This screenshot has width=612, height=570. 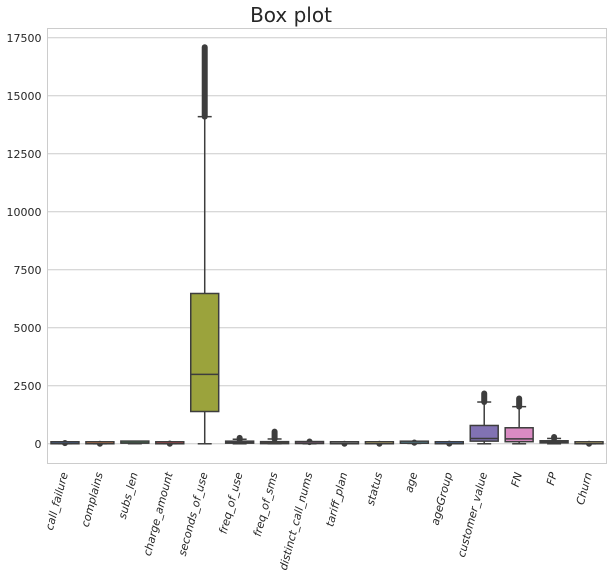 I want to click on x-tick-label: complains, so click(x=92, y=500).